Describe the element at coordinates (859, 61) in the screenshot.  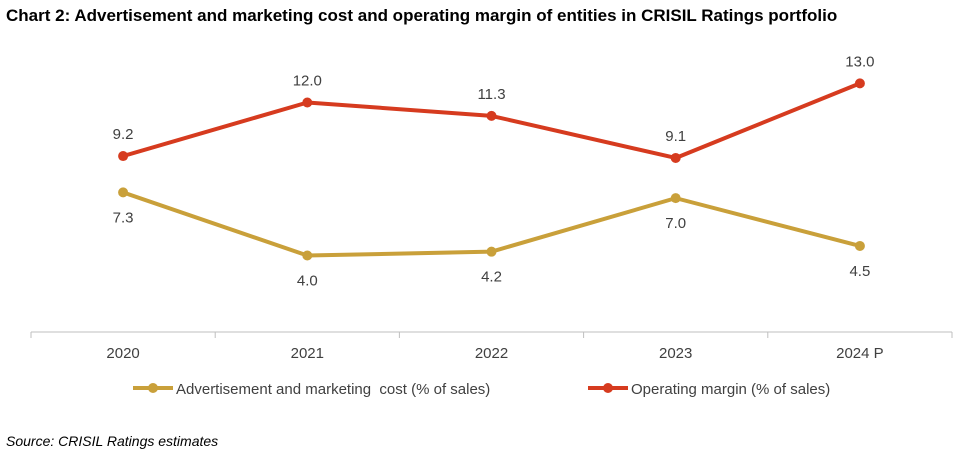
I see `data-label: 13.0` at that location.